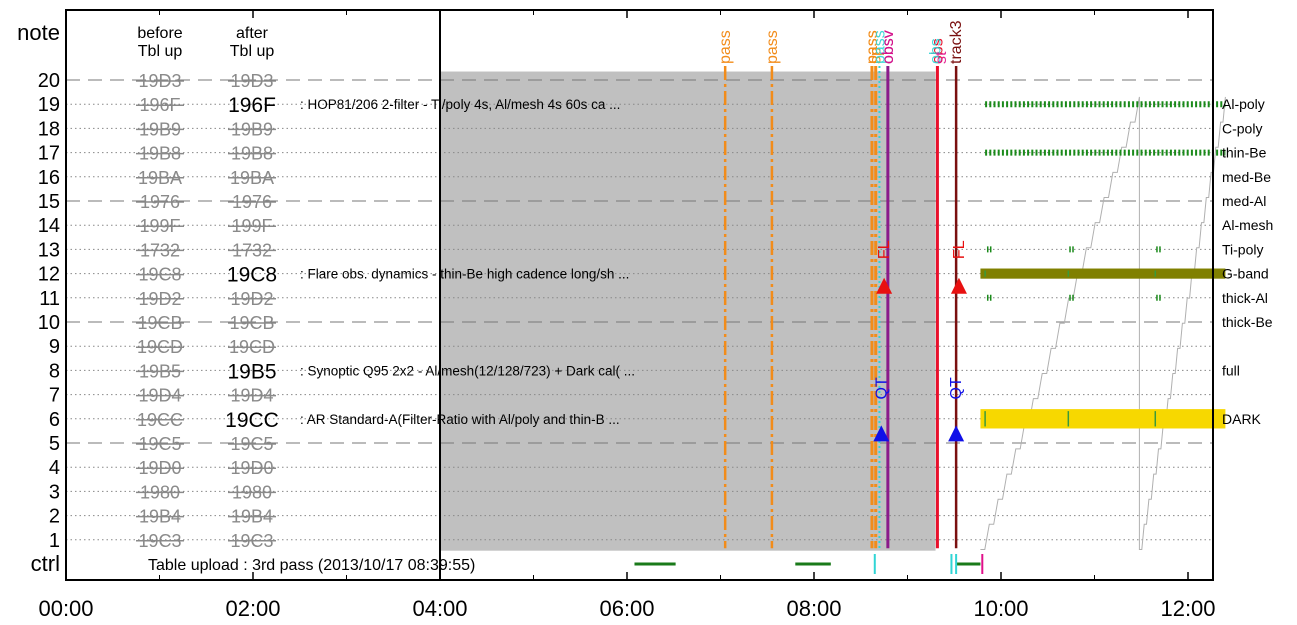 This screenshot has height=625, width=1297. Describe the element at coordinates (38, 32) in the screenshot. I see `y-label-note: note` at that location.